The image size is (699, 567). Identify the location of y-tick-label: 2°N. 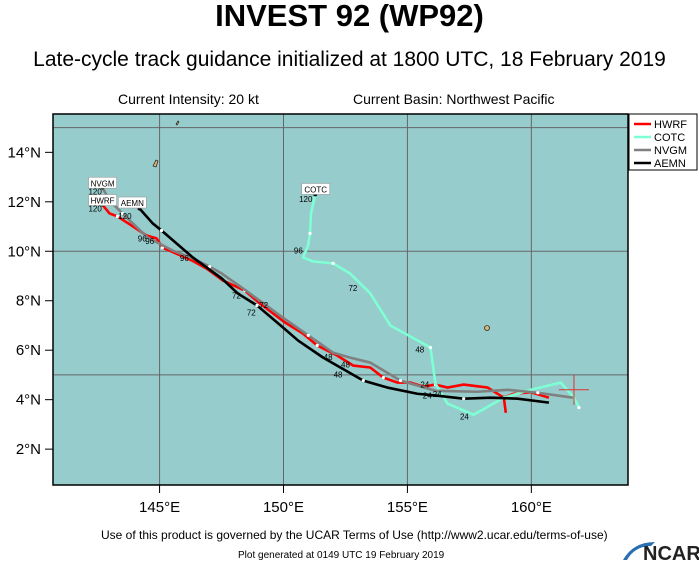
(28, 449).